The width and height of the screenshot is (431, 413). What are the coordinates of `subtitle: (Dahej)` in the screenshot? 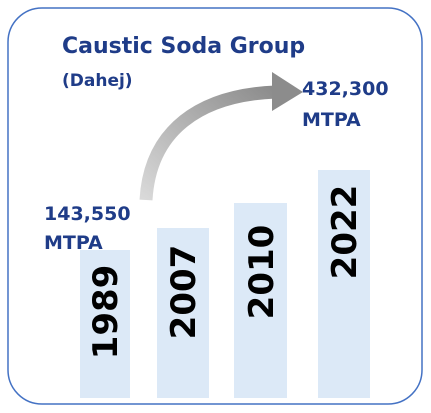 It's located at (97, 81).